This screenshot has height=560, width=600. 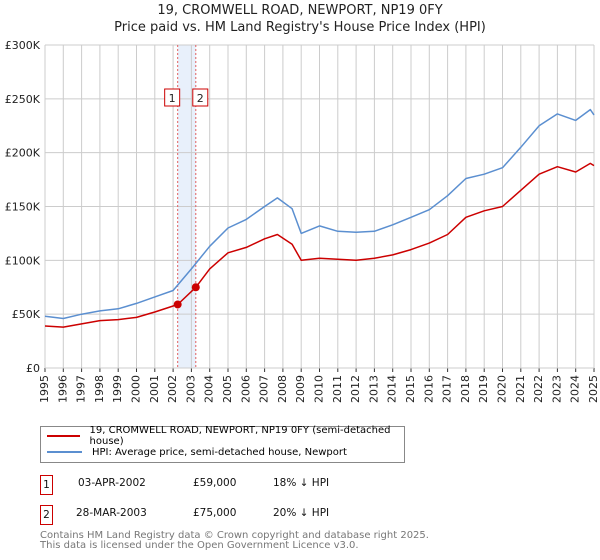 What do you see at coordinates (282, 389) in the screenshot?
I see `x-tick-label: 2008` at bounding box center [282, 389].